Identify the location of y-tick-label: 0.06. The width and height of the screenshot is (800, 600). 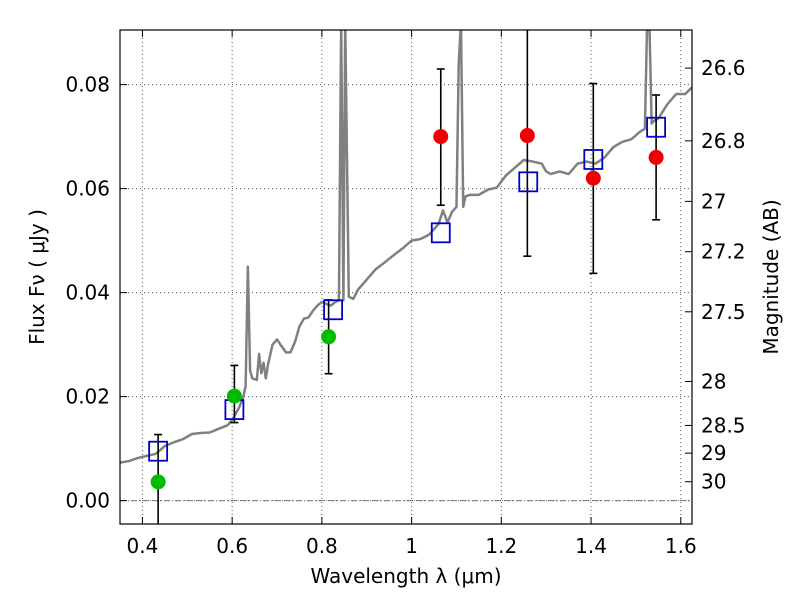
(87, 189).